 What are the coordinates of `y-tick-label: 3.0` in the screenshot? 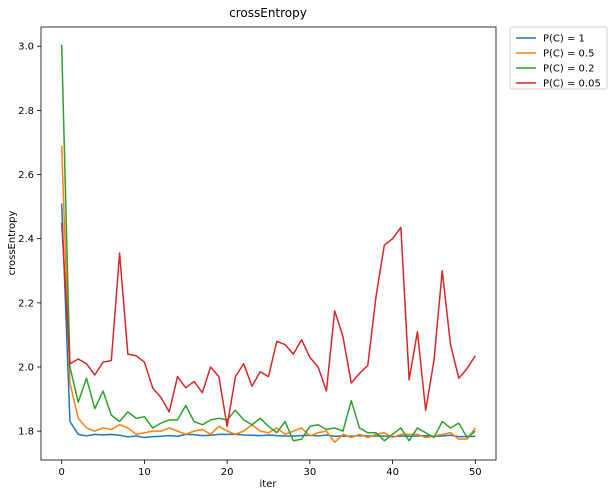 It's located at (26, 47).